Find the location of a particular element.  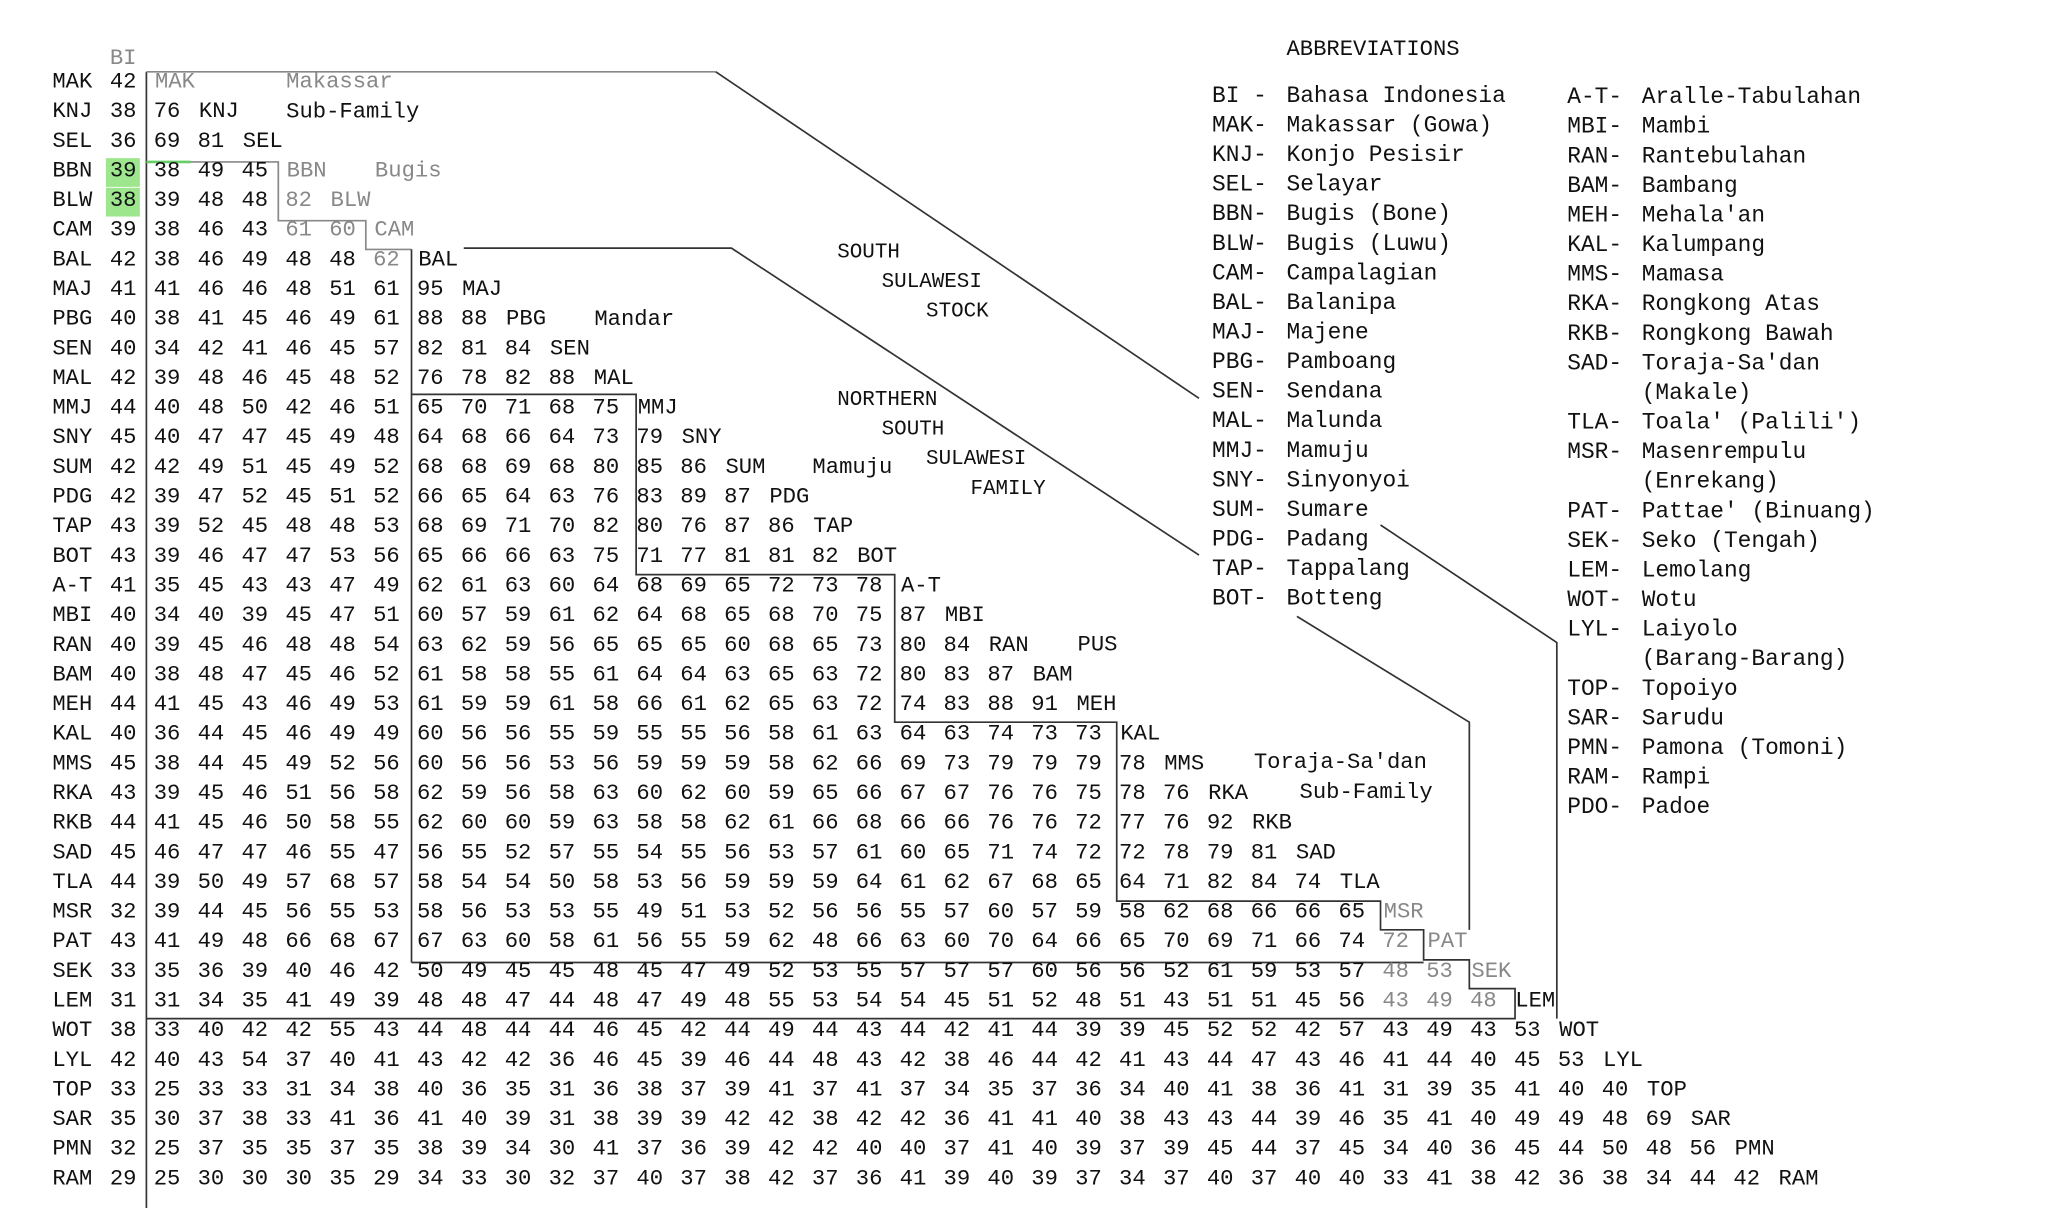

row-label: SAR is located at coordinates (72, 1119).